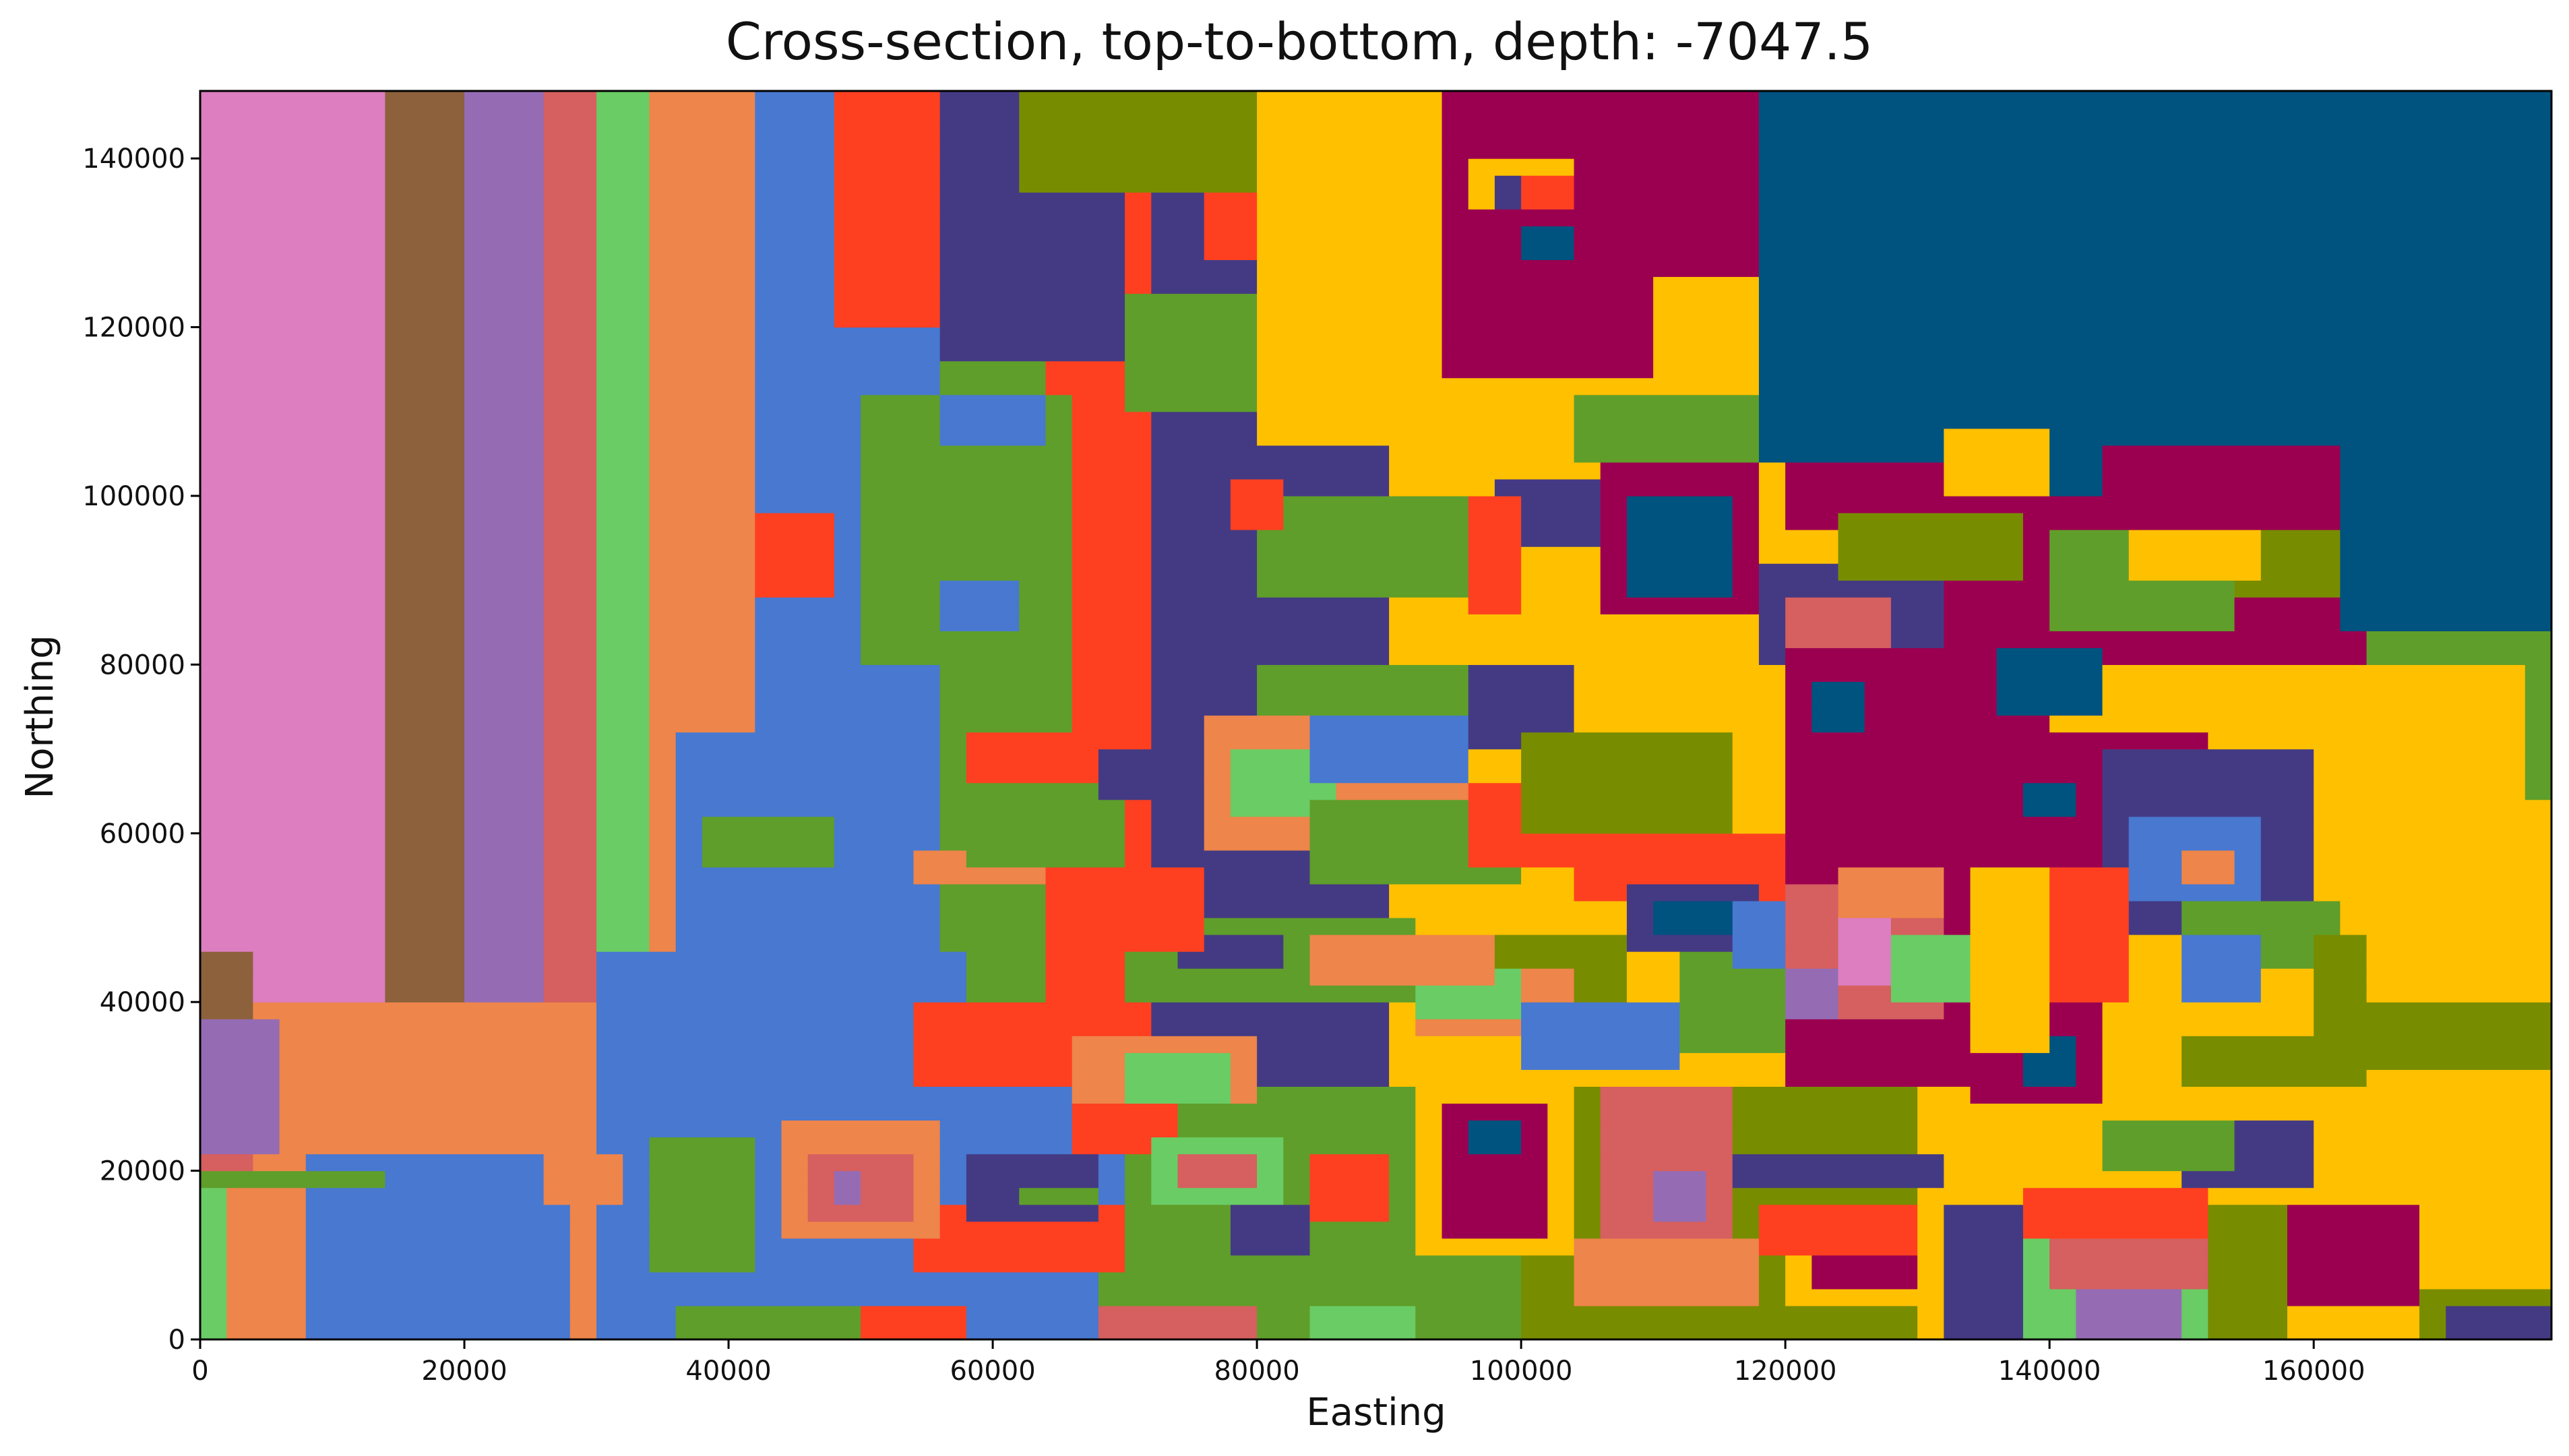 Image resolution: width=2569 pixels, height=1456 pixels. I want to click on x-tick-label: 80000, so click(1256, 1371).